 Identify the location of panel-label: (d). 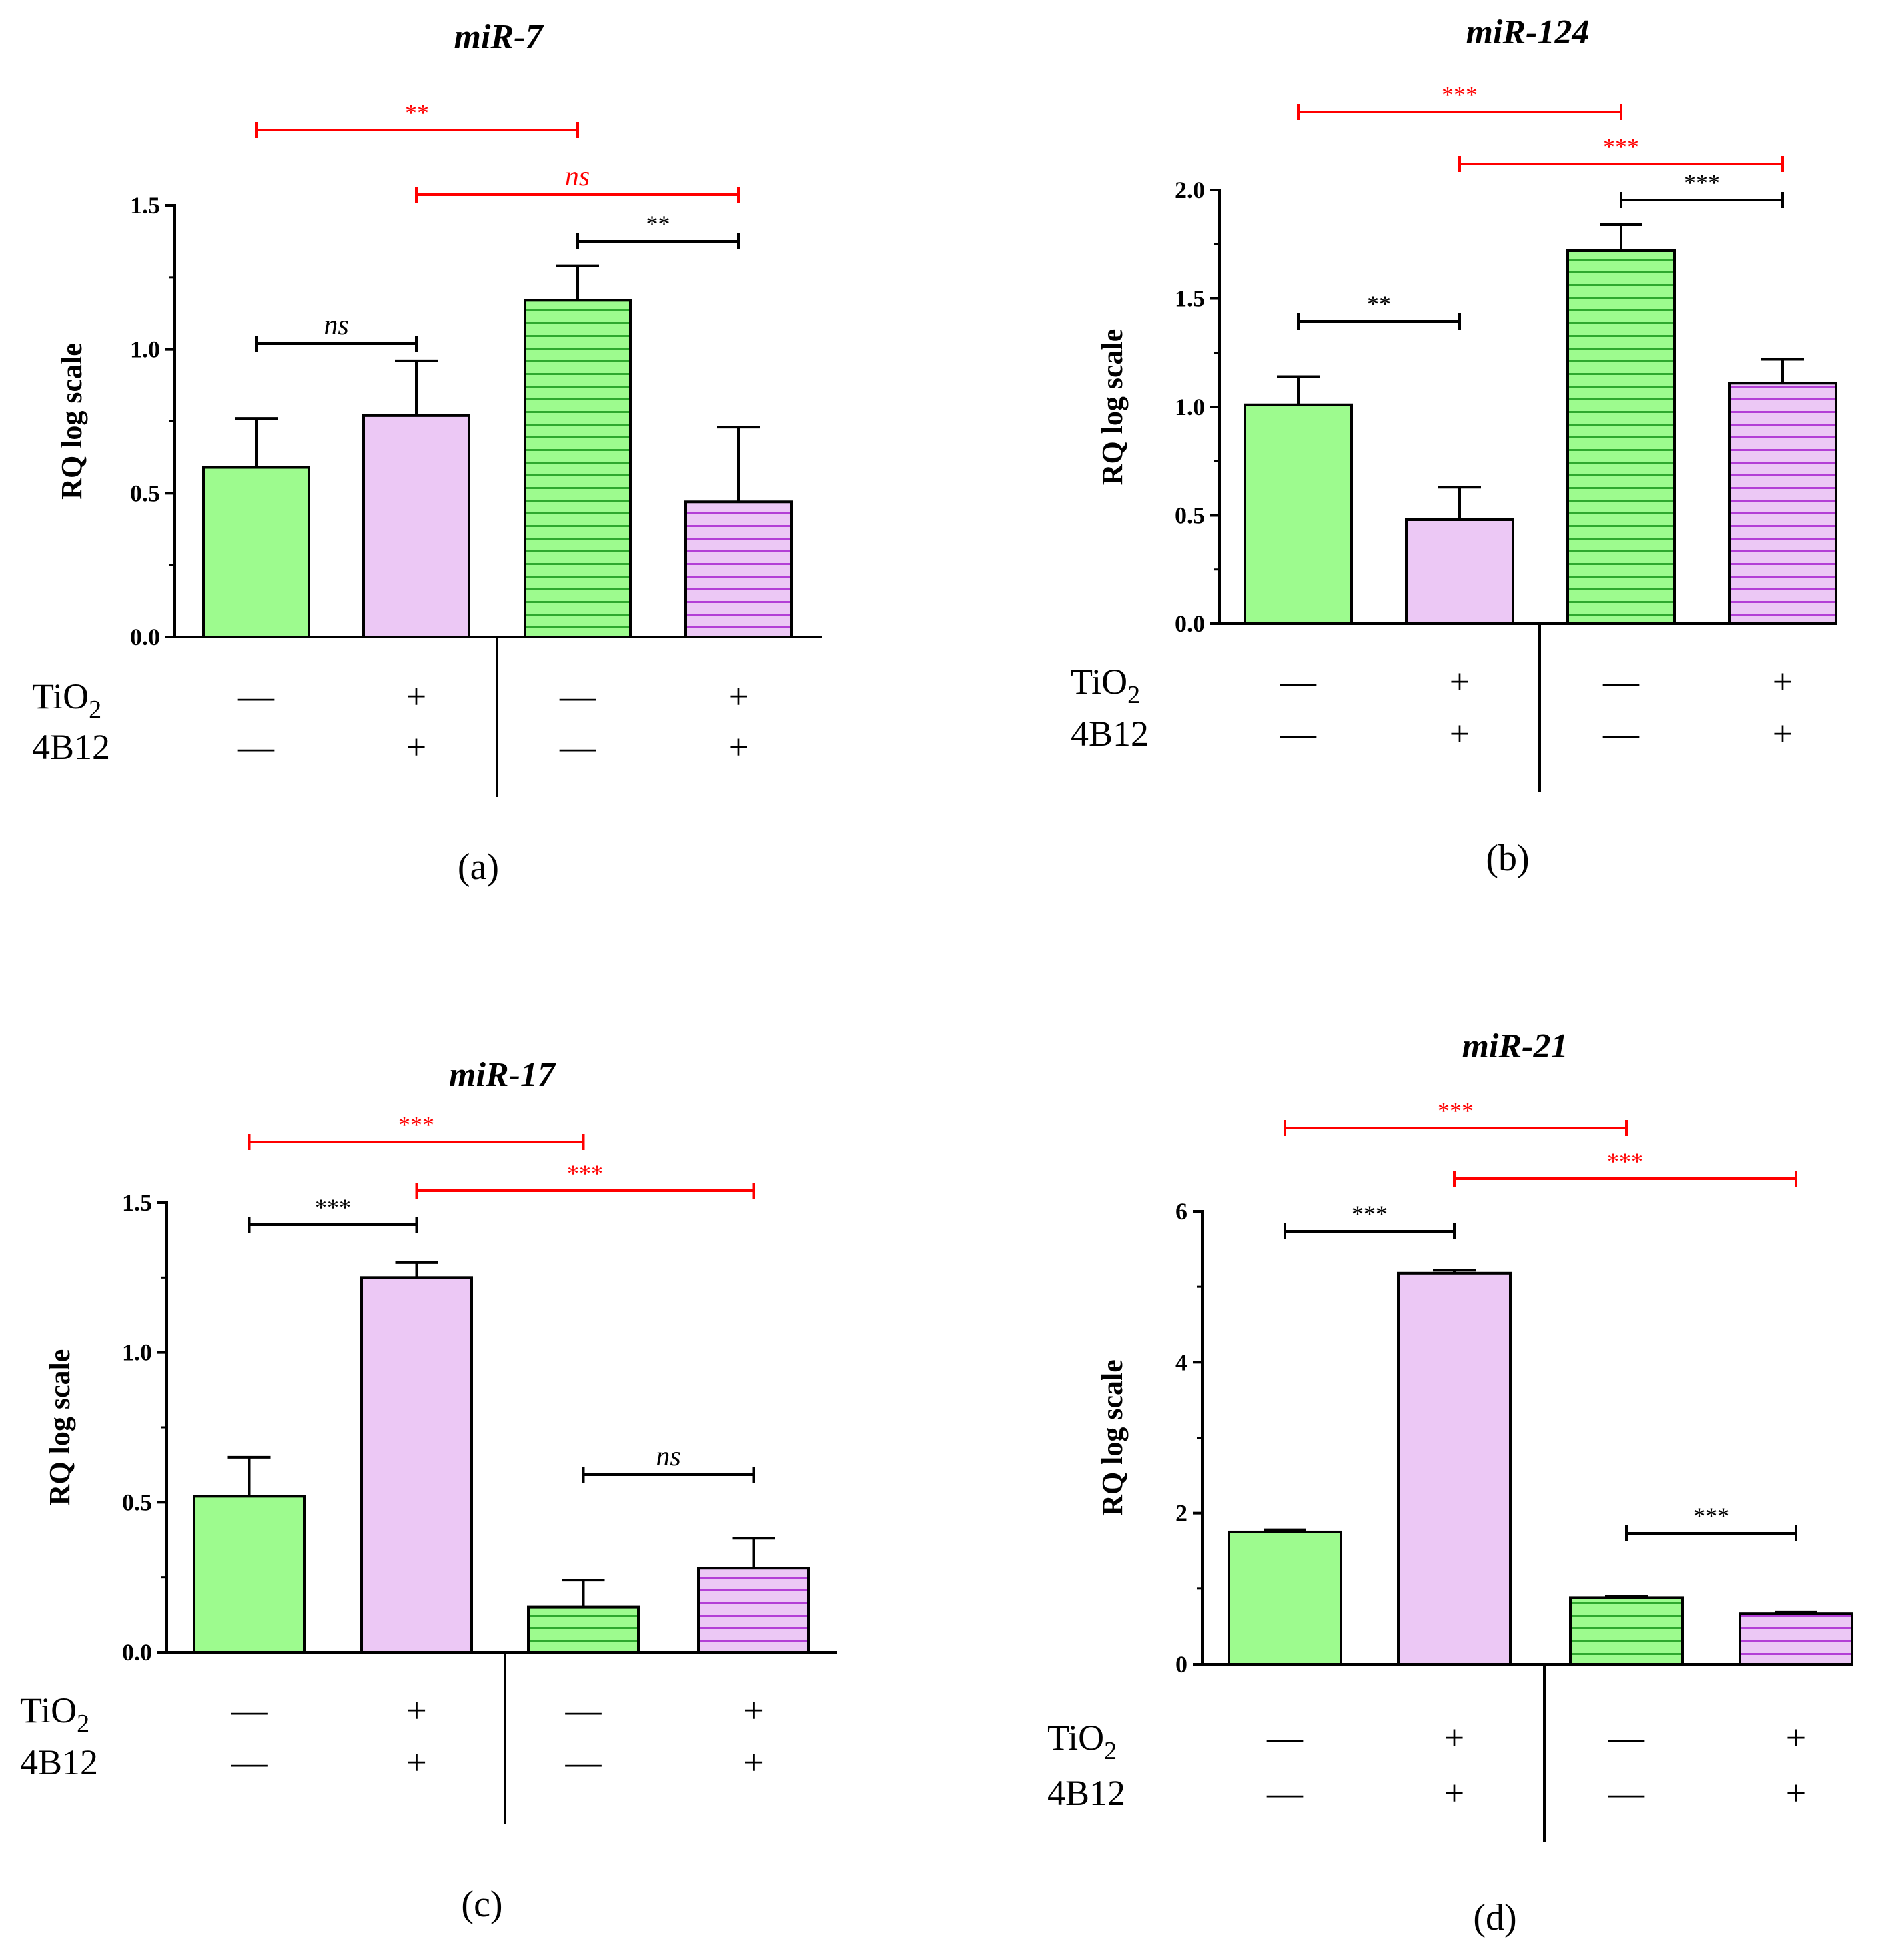
(1494, 1917).